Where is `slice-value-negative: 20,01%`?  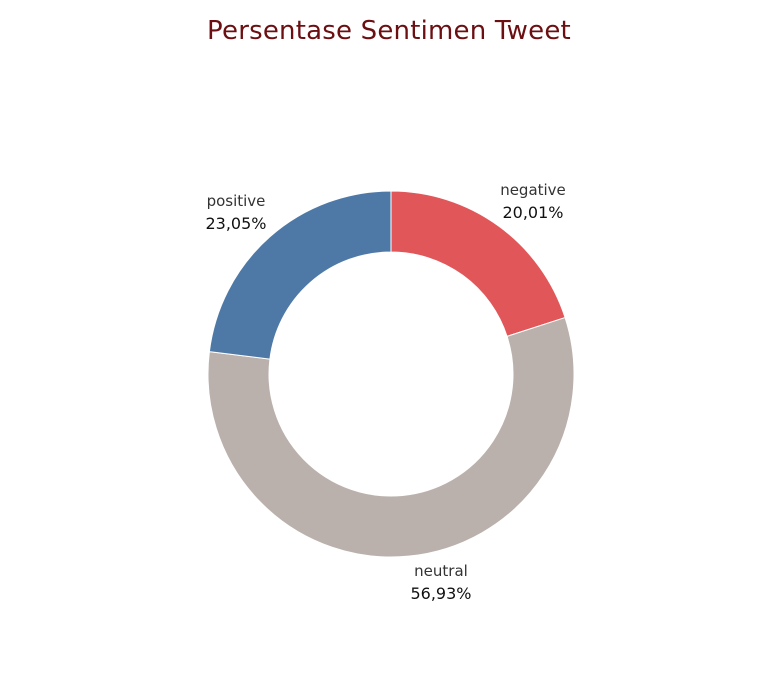 slice-value-negative: 20,01% is located at coordinates (532, 212).